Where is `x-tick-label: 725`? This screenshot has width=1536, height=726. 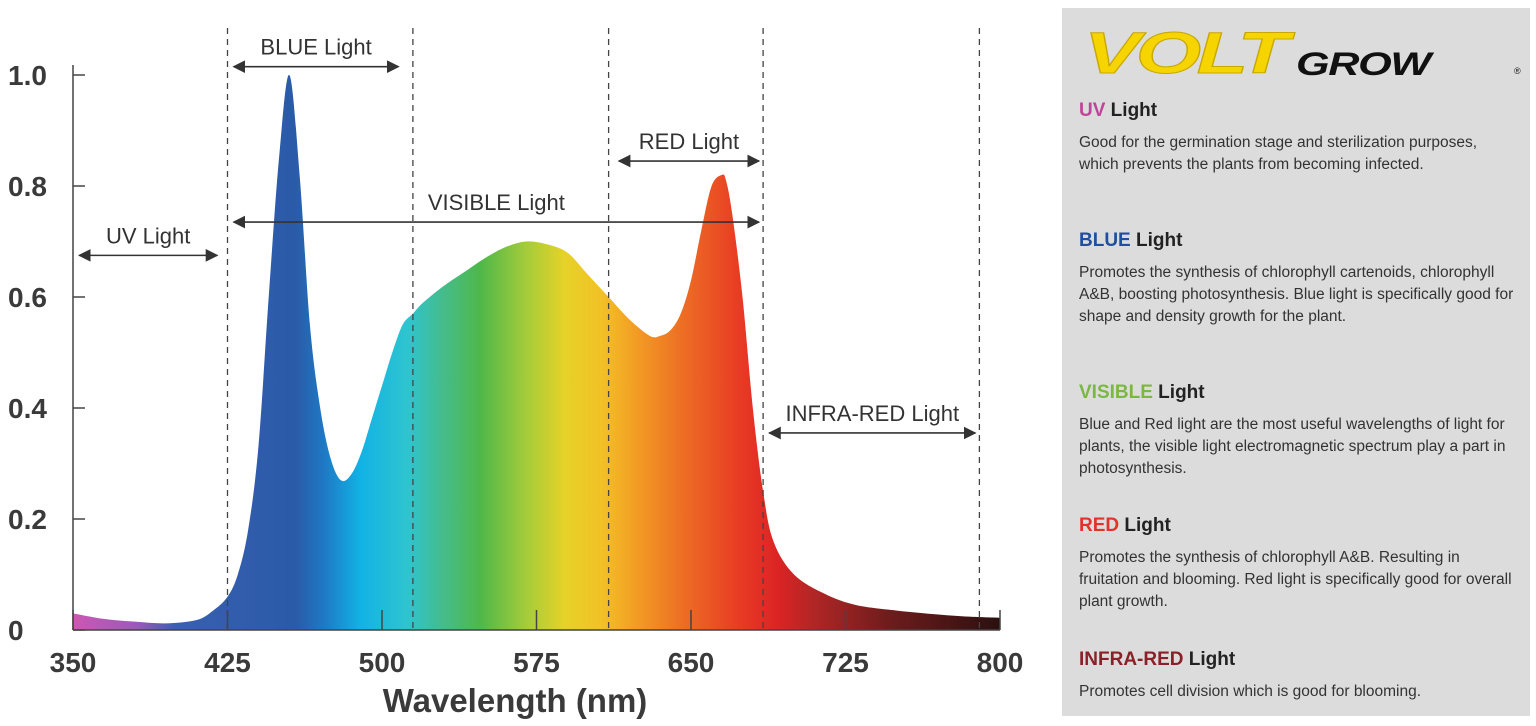 x-tick-label: 725 is located at coordinates (845, 662).